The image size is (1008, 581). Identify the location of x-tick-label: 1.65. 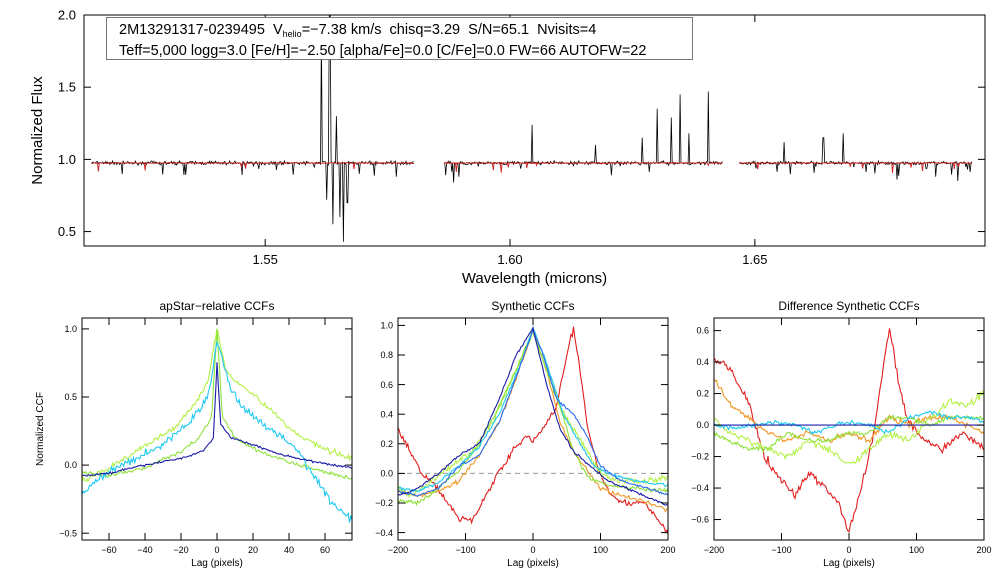
(754, 259).